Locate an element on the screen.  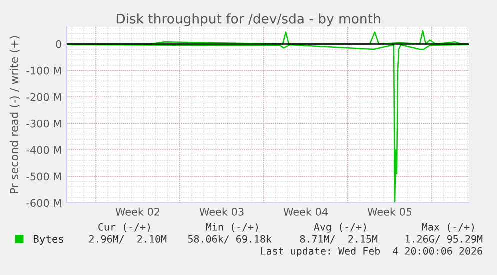
legend-label: Bytes is located at coordinates (49, 240).